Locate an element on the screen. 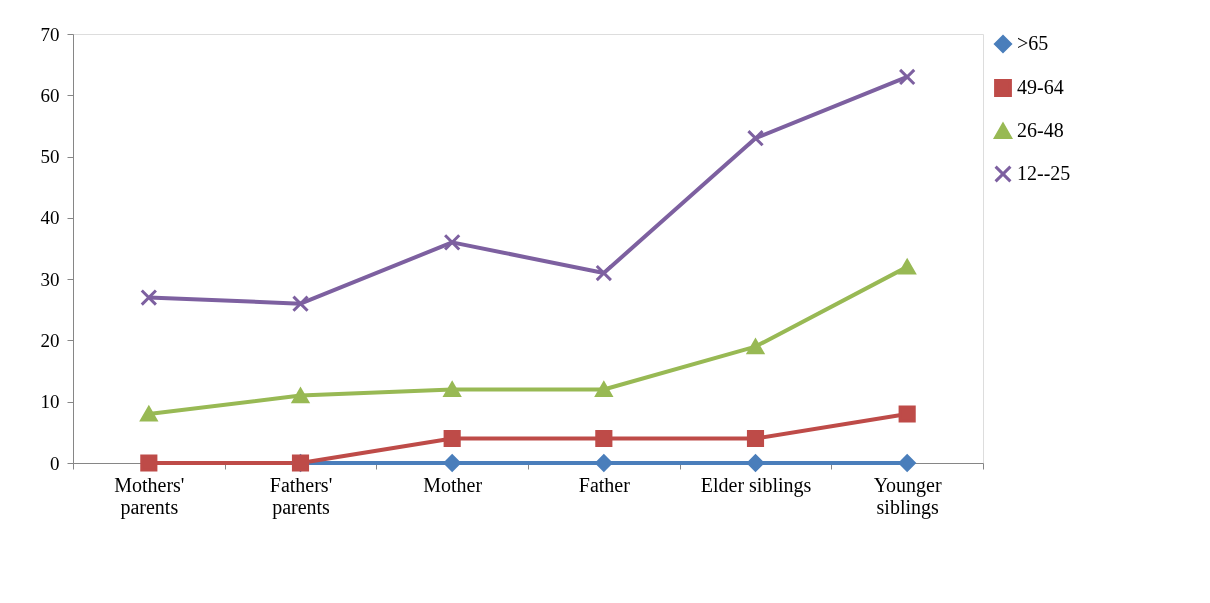 The width and height of the screenshot is (1210, 603). x-tick-label: Elder siblings is located at coordinates (756, 485).